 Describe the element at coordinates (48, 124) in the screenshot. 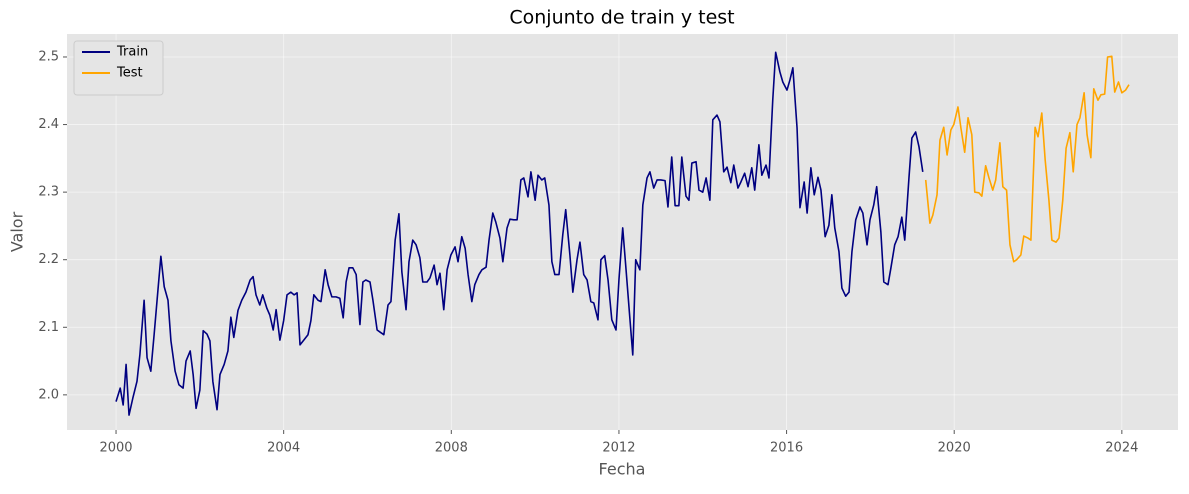

I see `y-tick-label: 2.4` at that location.